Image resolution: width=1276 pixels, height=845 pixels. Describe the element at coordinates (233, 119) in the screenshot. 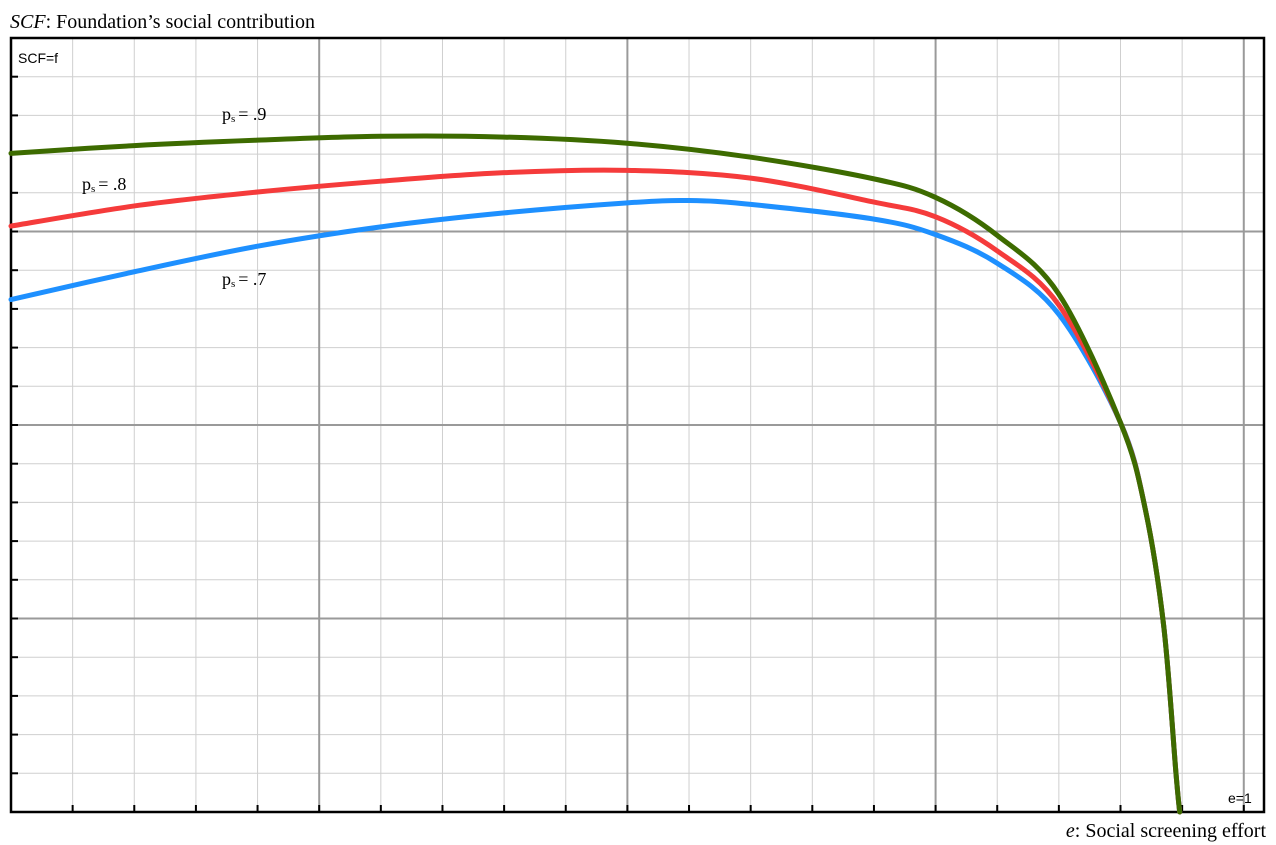

I see `series-label-ps-09-sub: s` at that location.